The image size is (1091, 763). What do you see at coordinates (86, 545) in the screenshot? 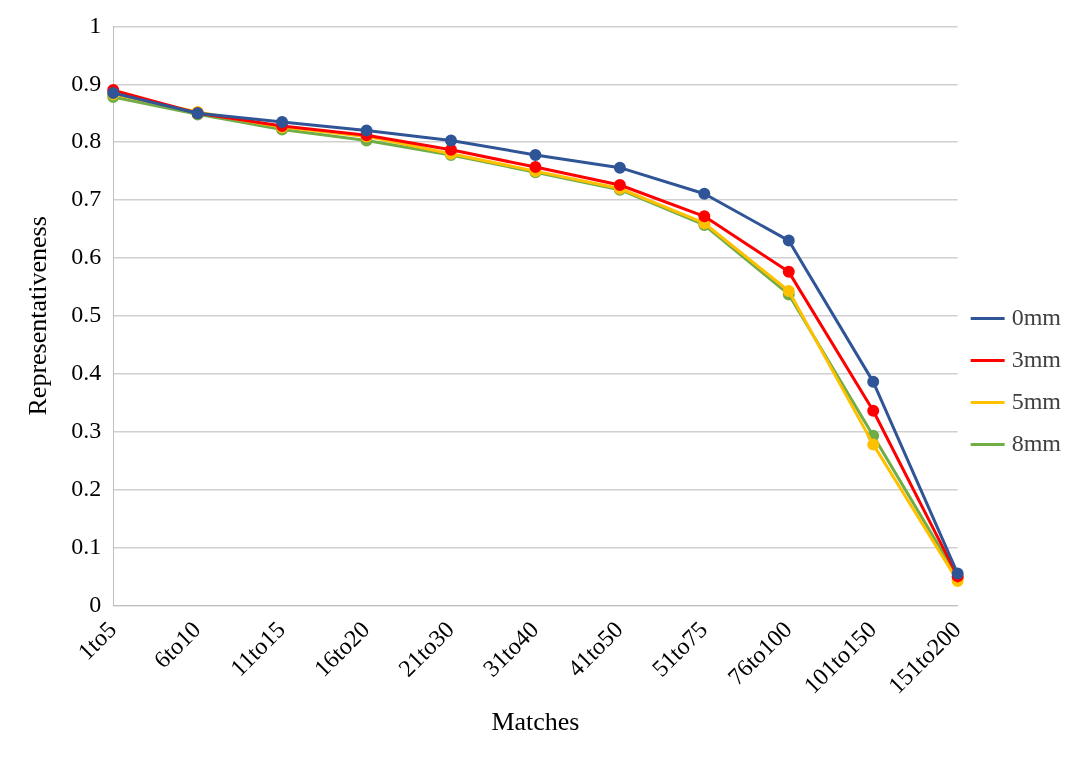
I see `y-tick-label: 0.1` at bounding box center [86, 545].